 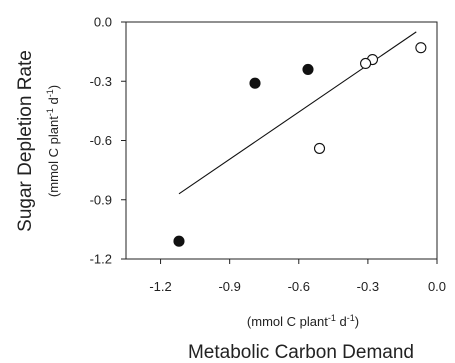 I want to click on y-tick-label: -0.3, so click(x=101, y=81).